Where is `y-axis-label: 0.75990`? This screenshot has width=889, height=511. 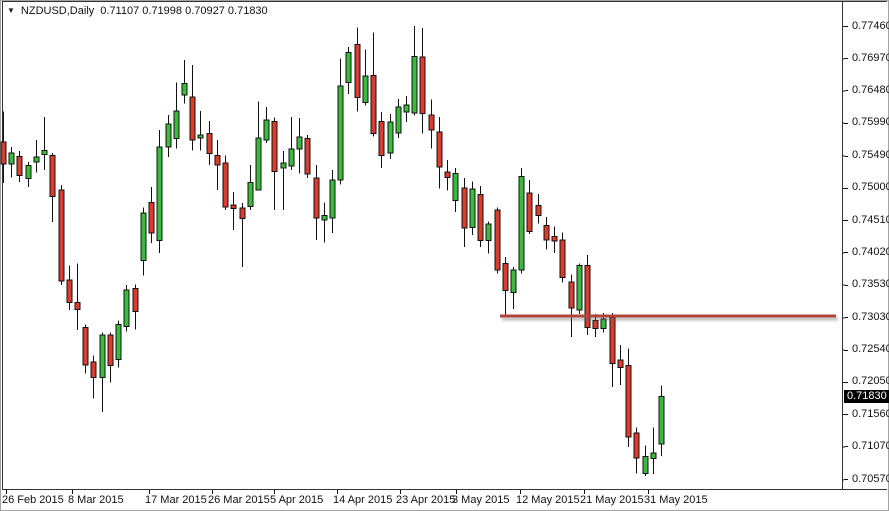
y-axis-label: 0.75990 is located at coordinates (870, 122).